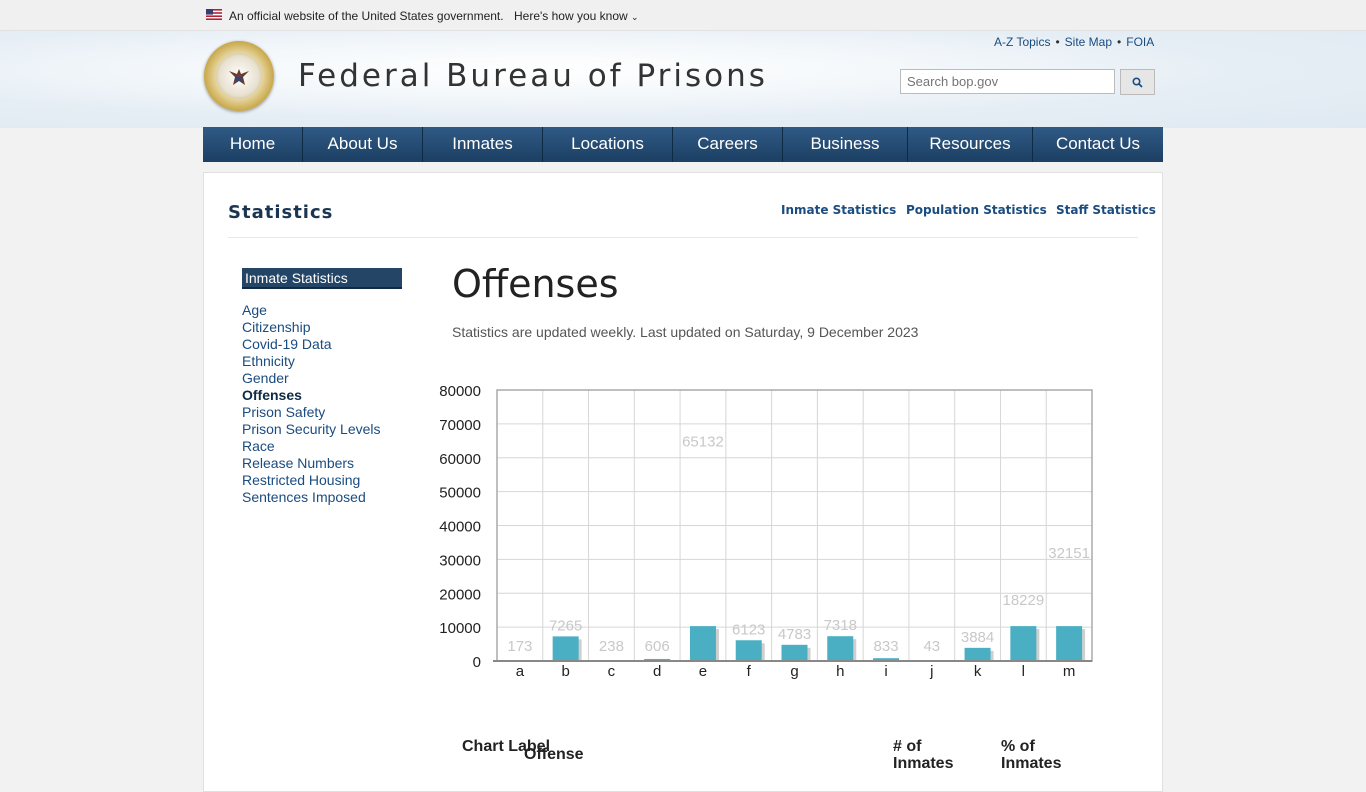 The width and height of the screenshot is (1366, 792). I want to click on section-divider, so click(683, 237).